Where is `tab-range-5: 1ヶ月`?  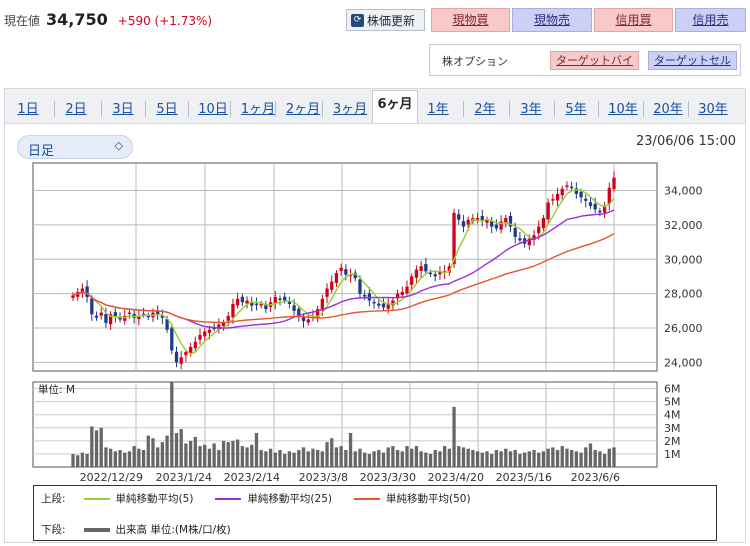 tab-range-5: 1ヶ月 is located at coordinates (258, 109).